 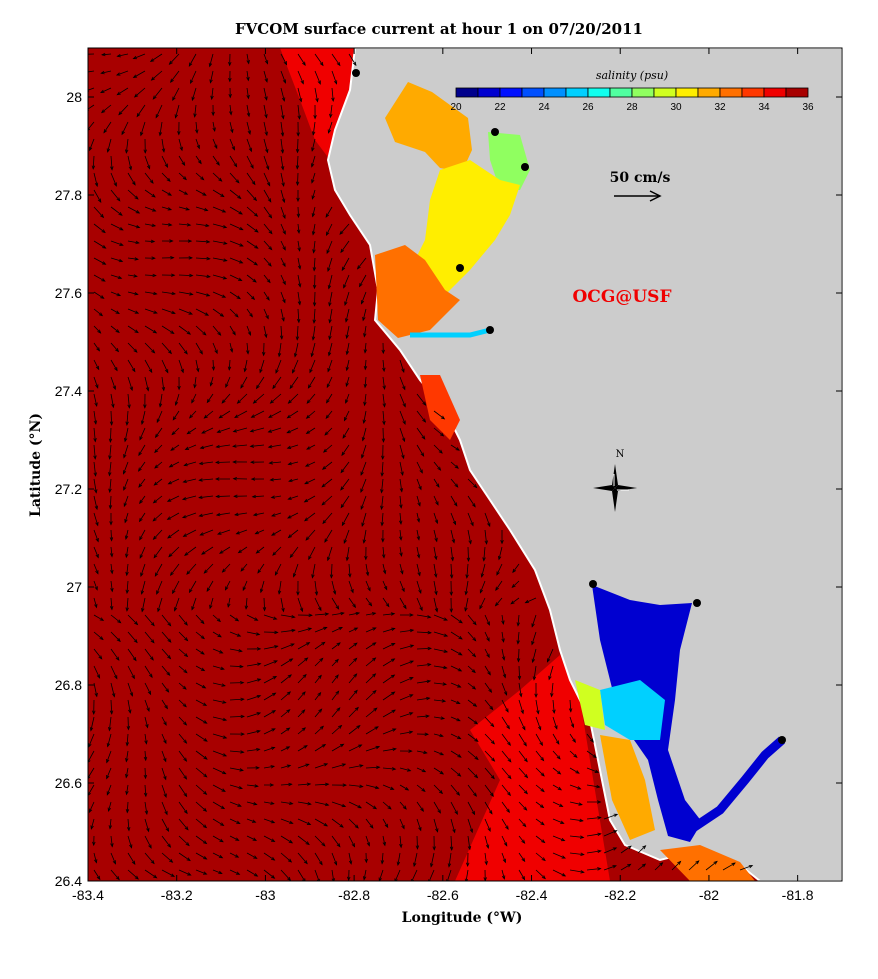 What do you see at coordinates (443, 895) in the screenshot?
I see `x-tick-label: -82.6` at bounding box center [443, 895].